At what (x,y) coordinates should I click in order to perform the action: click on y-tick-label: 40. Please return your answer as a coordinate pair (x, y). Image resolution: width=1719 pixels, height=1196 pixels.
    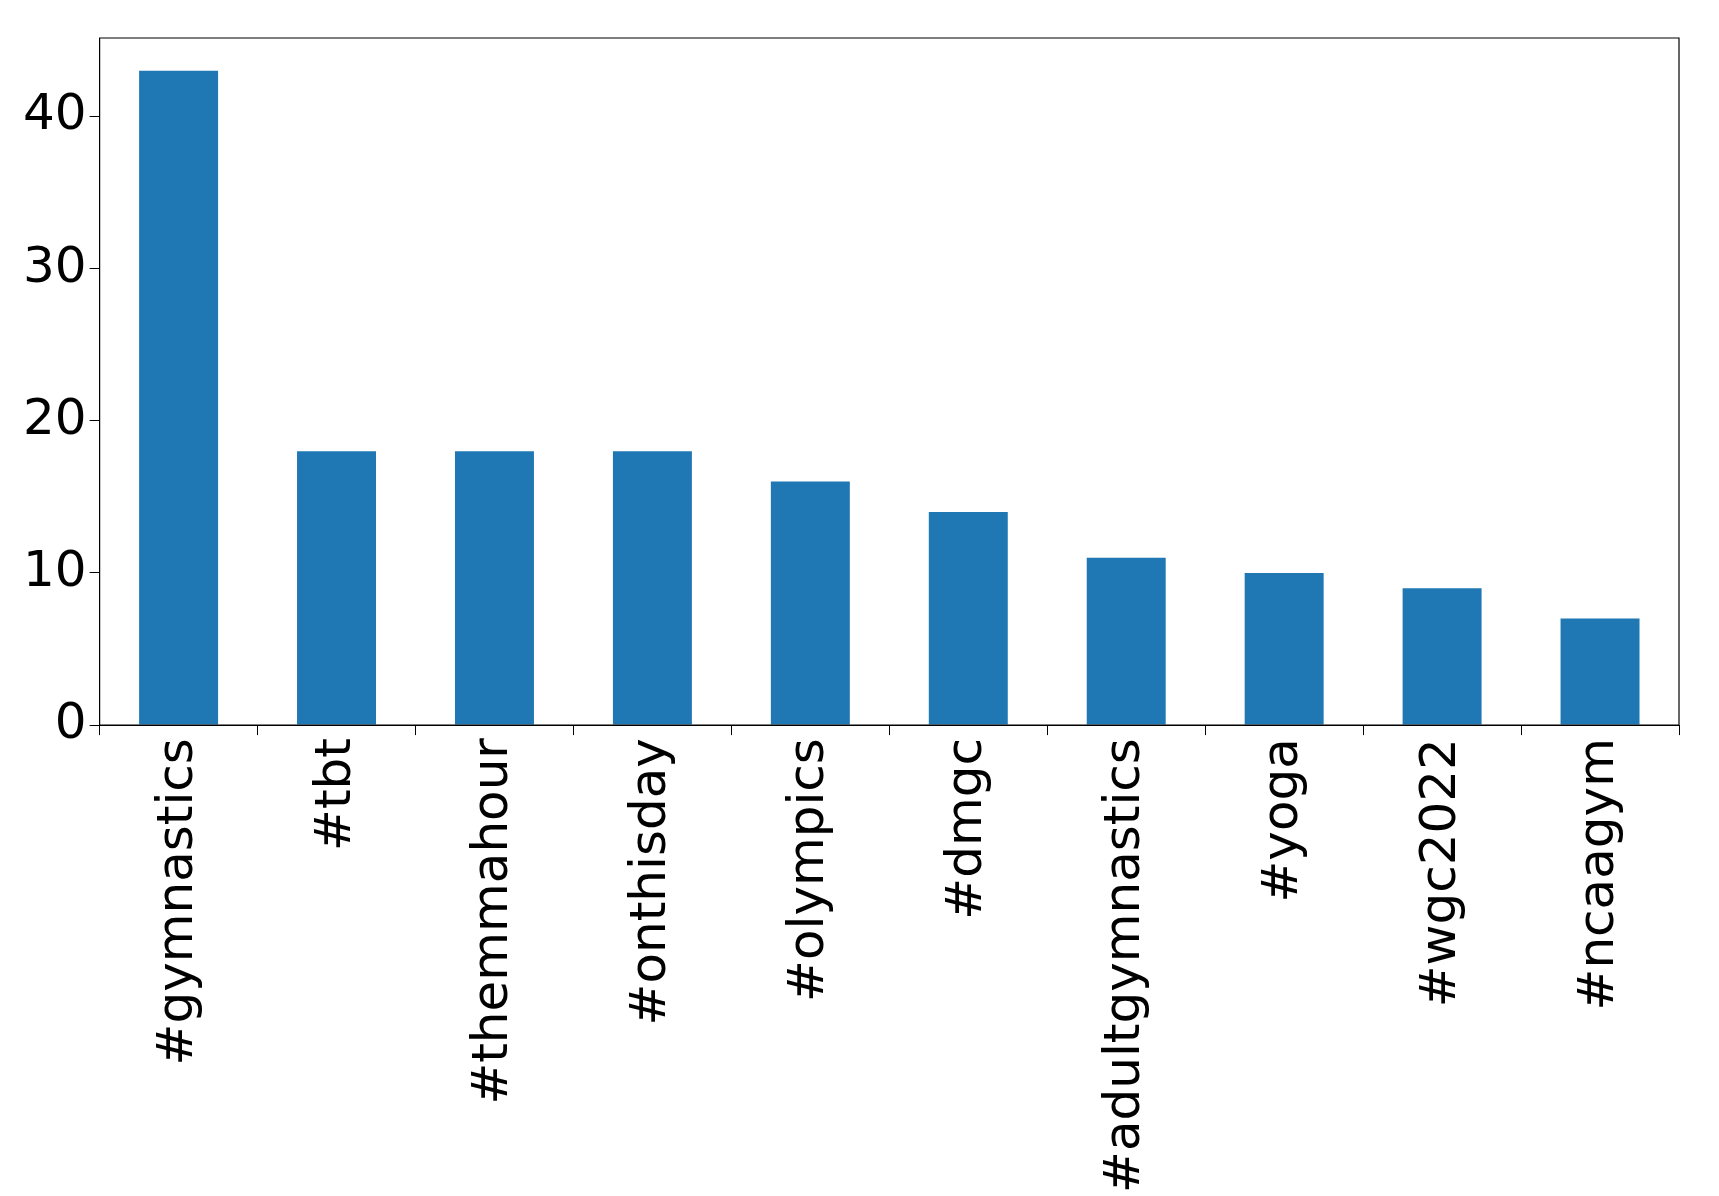
    Looking at the image, I should click on (55, 112).